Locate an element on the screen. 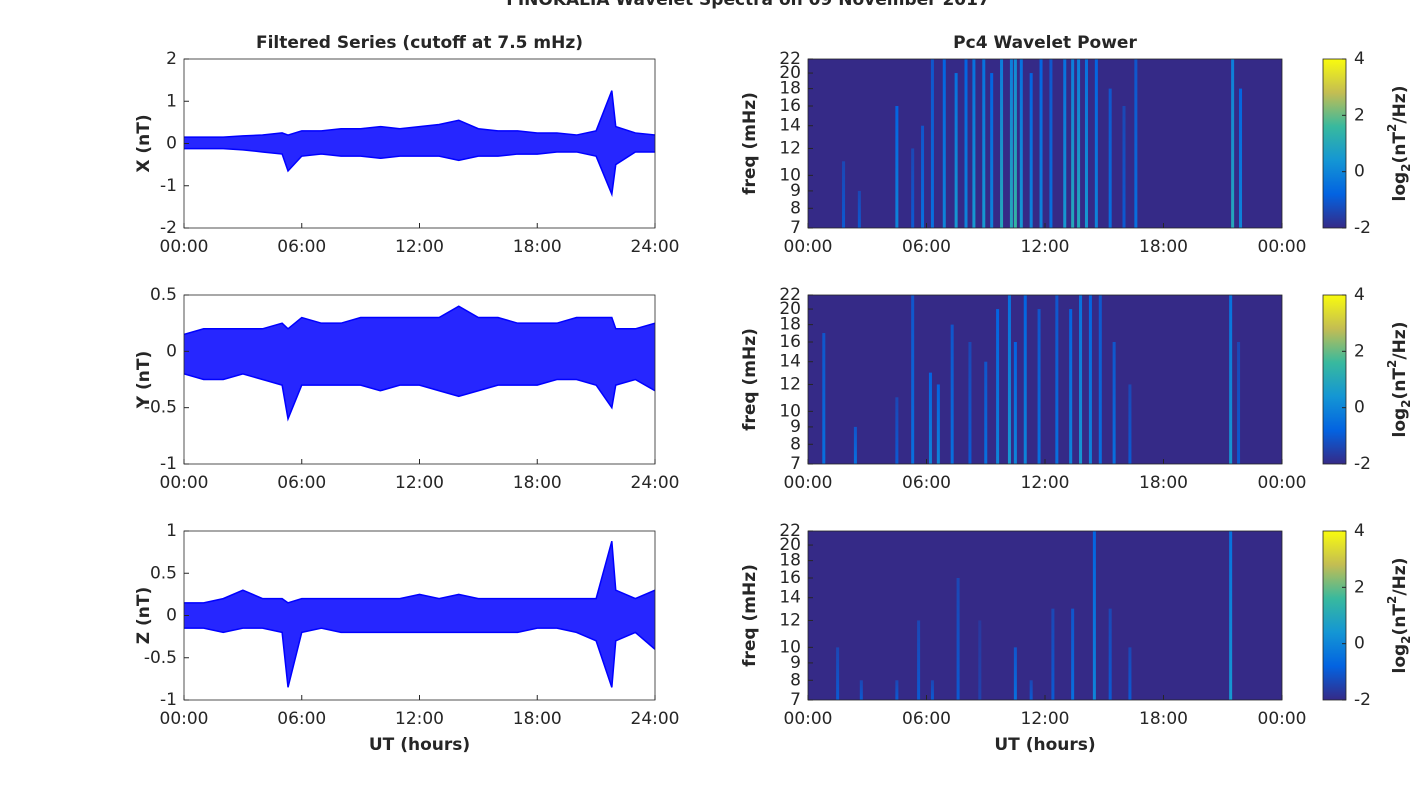  panel-title: Filtered Series (cutoff at 7.5 mHz) is located at coordinates (419, 43).